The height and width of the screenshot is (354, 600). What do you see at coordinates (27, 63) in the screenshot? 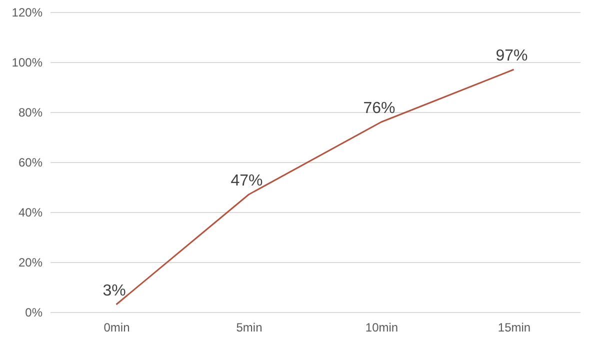
I see `y-tick-label: 100%` at bounding box center [27, 63].